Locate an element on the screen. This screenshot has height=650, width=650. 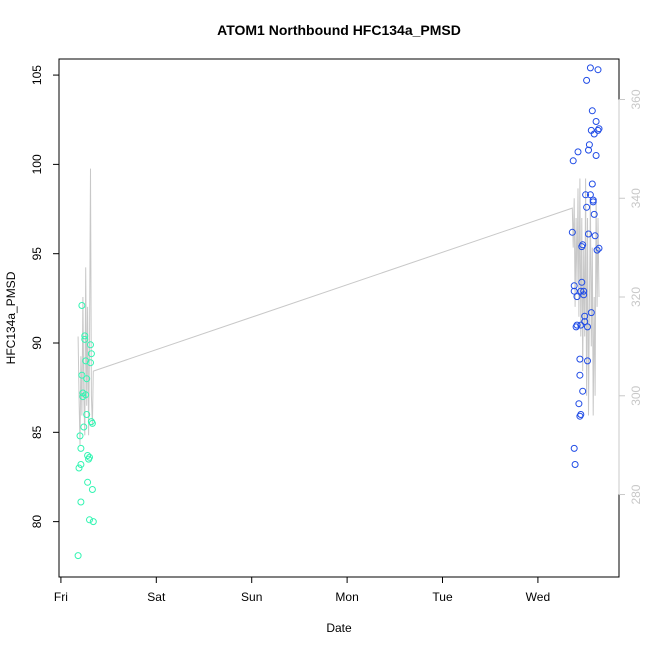
y2-tick-label: 300 is located at coordinates (636, 395).